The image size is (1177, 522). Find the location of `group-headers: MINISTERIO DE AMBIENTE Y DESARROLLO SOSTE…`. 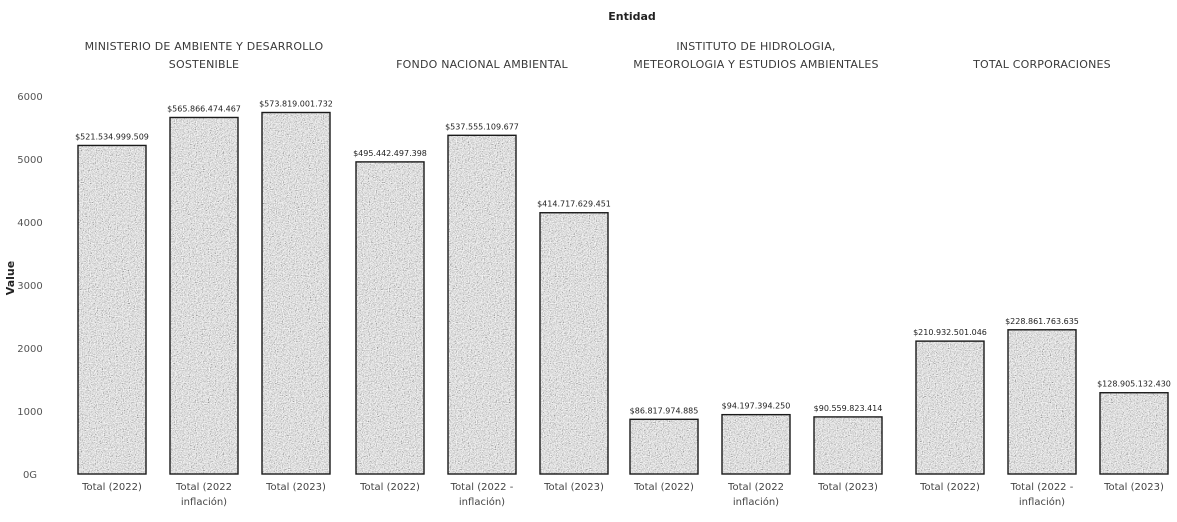

group-headers: MINISTERIO DE AMBIENTE Y DESARROLLO SOSTE… is located at coordinates (598, 55).